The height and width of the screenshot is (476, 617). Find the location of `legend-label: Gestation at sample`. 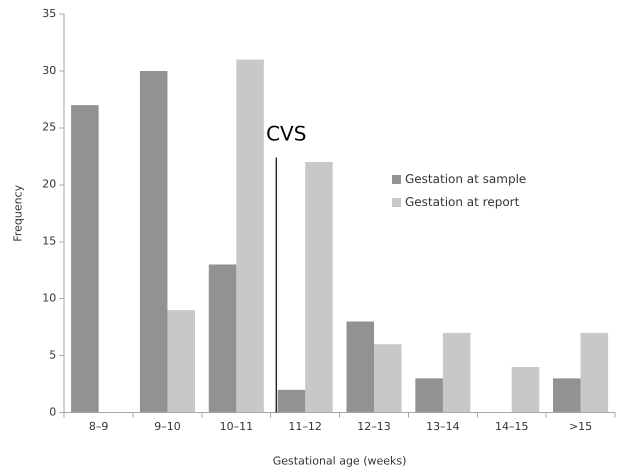

legend-label: Gestation at sample is located at coordinates (465, 179).